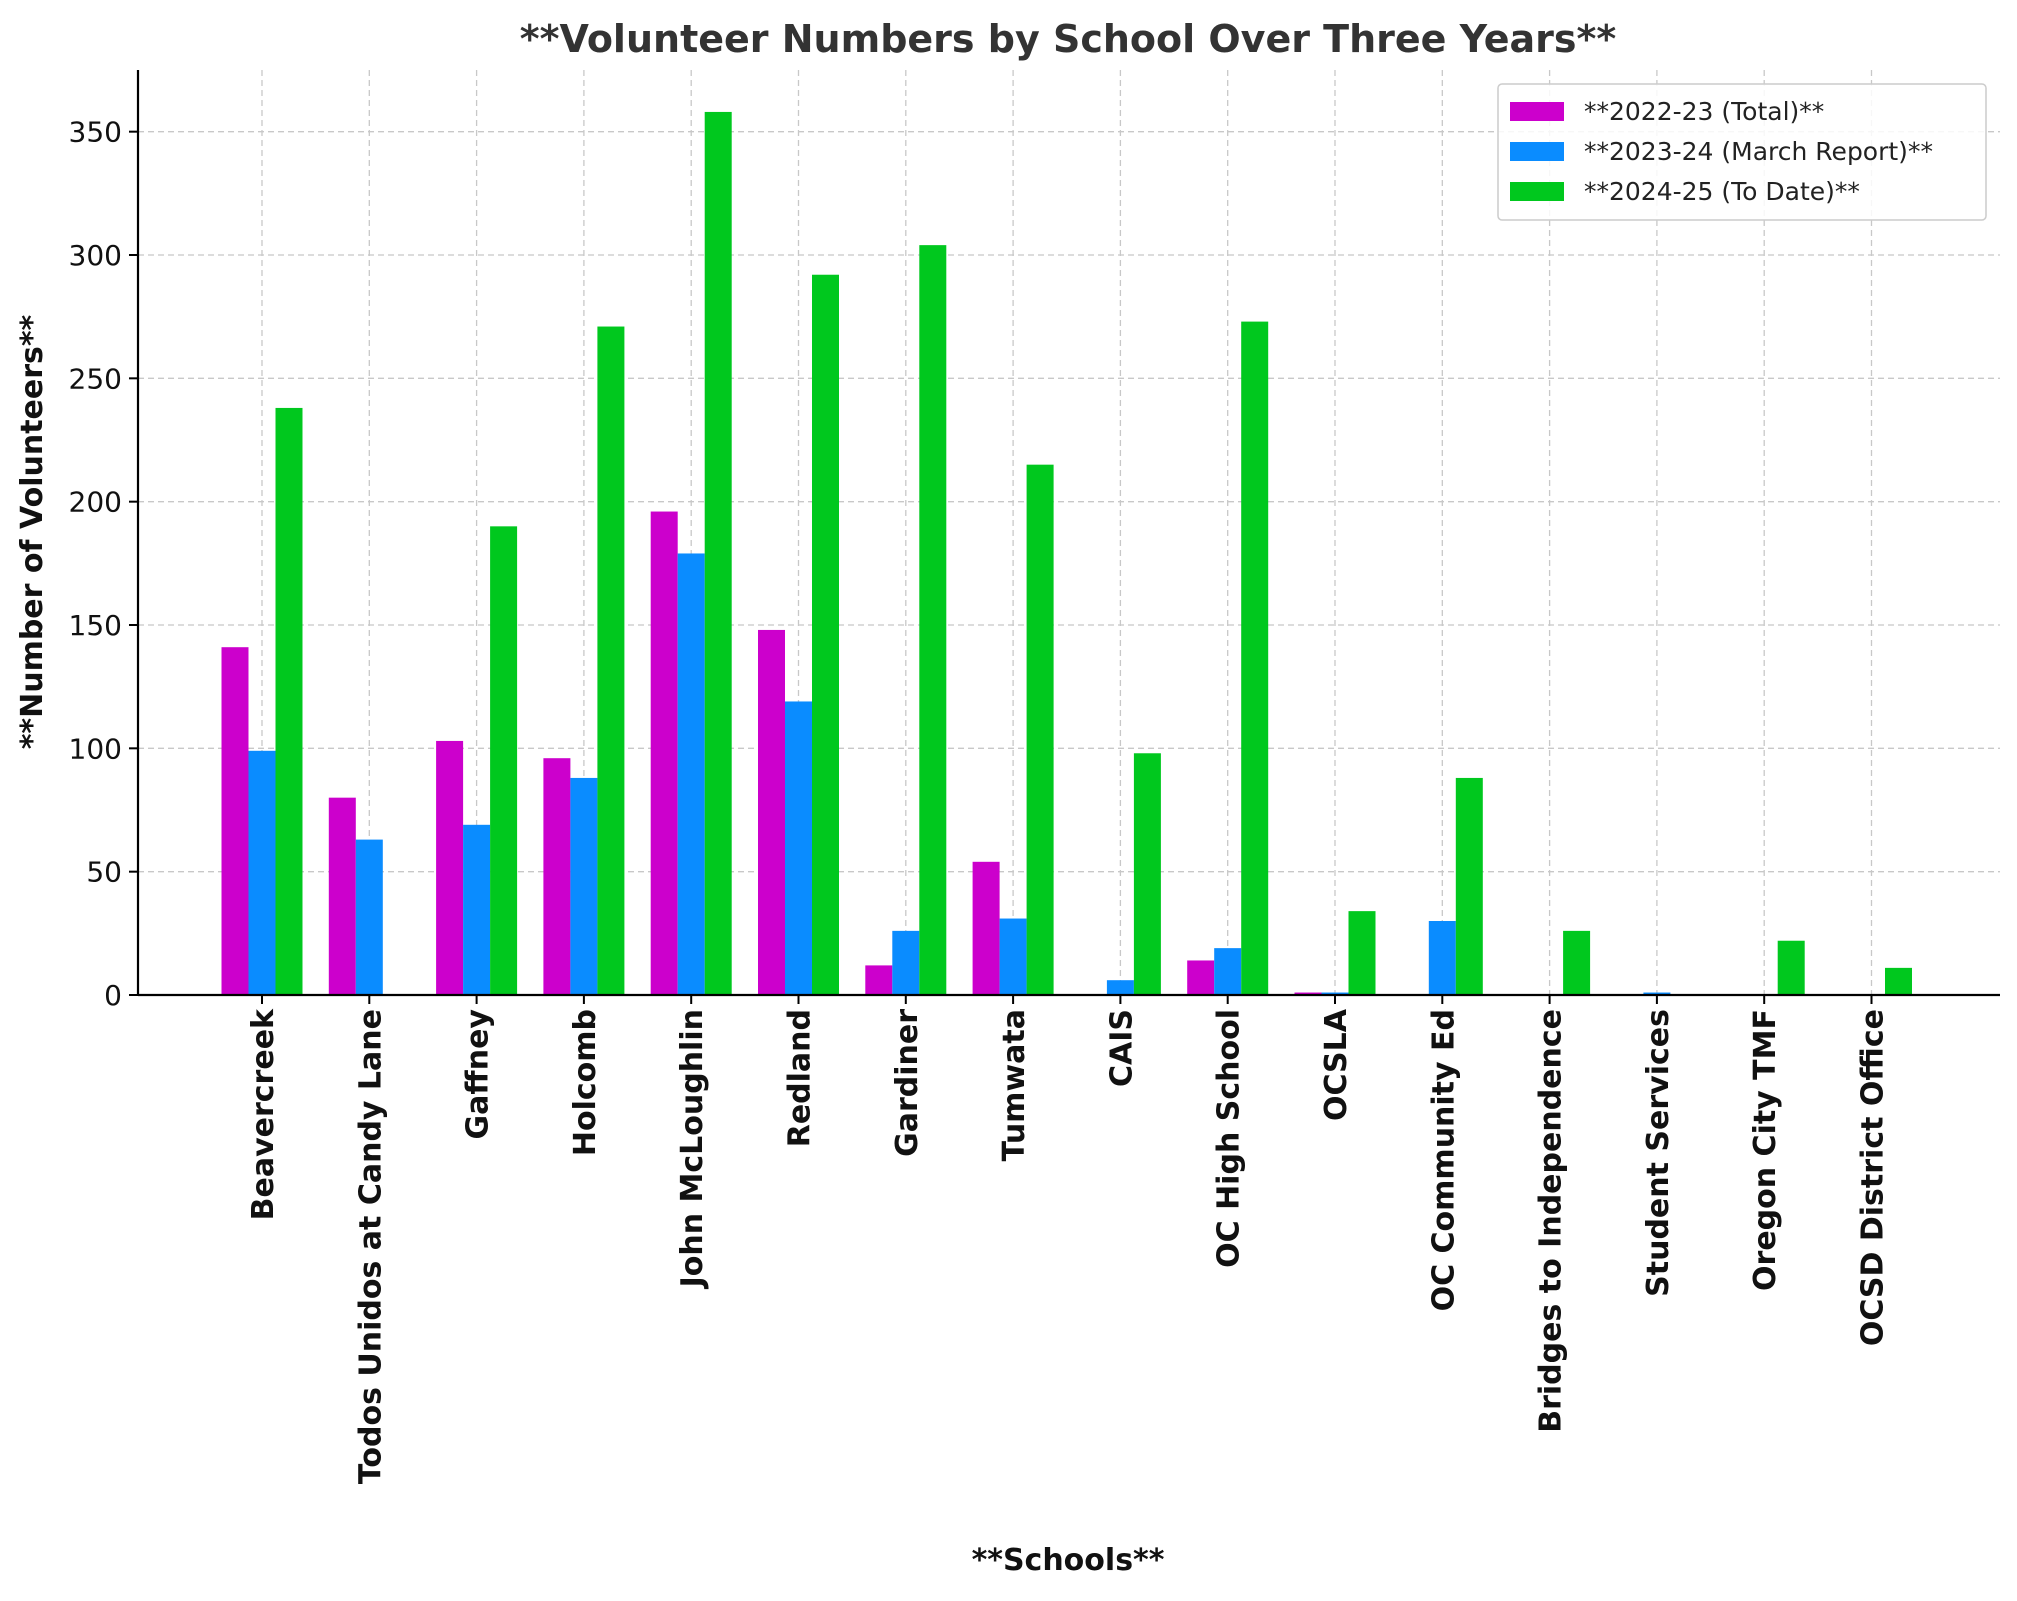  I want to click on x-tick-label: Redland, so click(800, 1078).